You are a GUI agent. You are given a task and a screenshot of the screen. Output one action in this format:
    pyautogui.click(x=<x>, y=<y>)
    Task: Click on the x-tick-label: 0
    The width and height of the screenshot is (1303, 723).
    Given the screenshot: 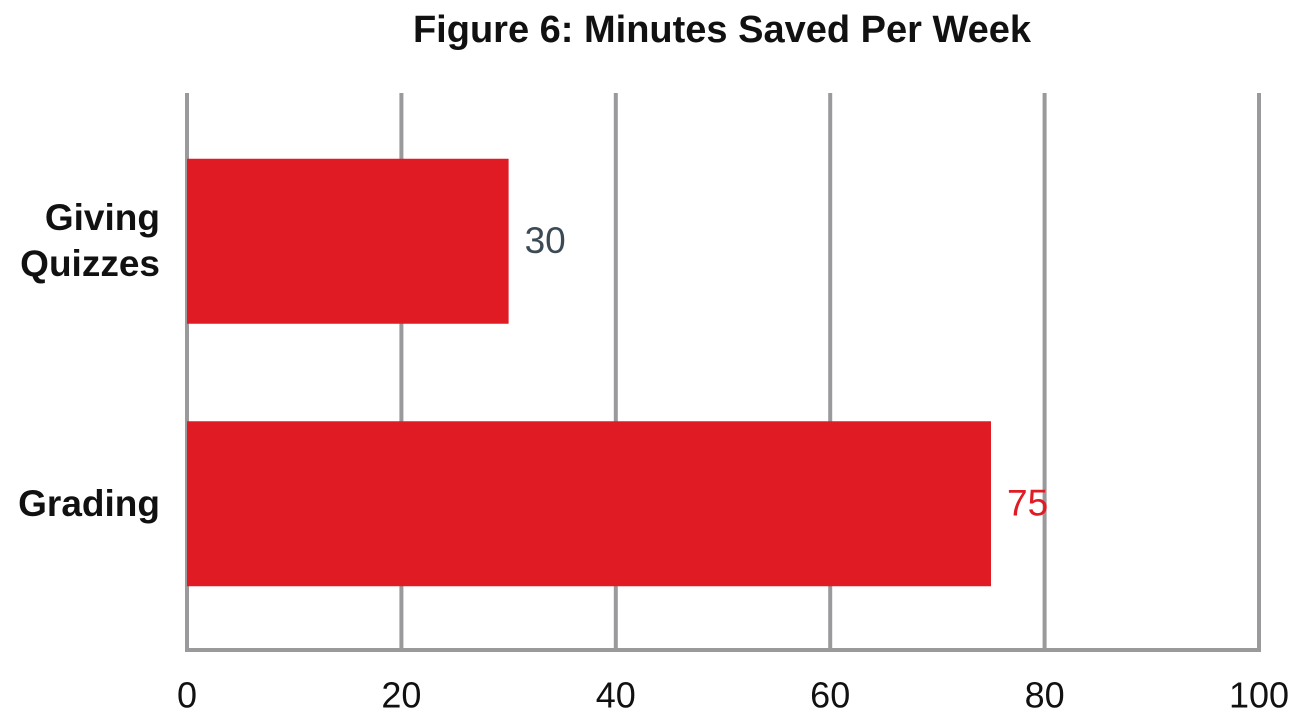 What is the action you would take?
    pyautogui.click(x=187, y=695)
    